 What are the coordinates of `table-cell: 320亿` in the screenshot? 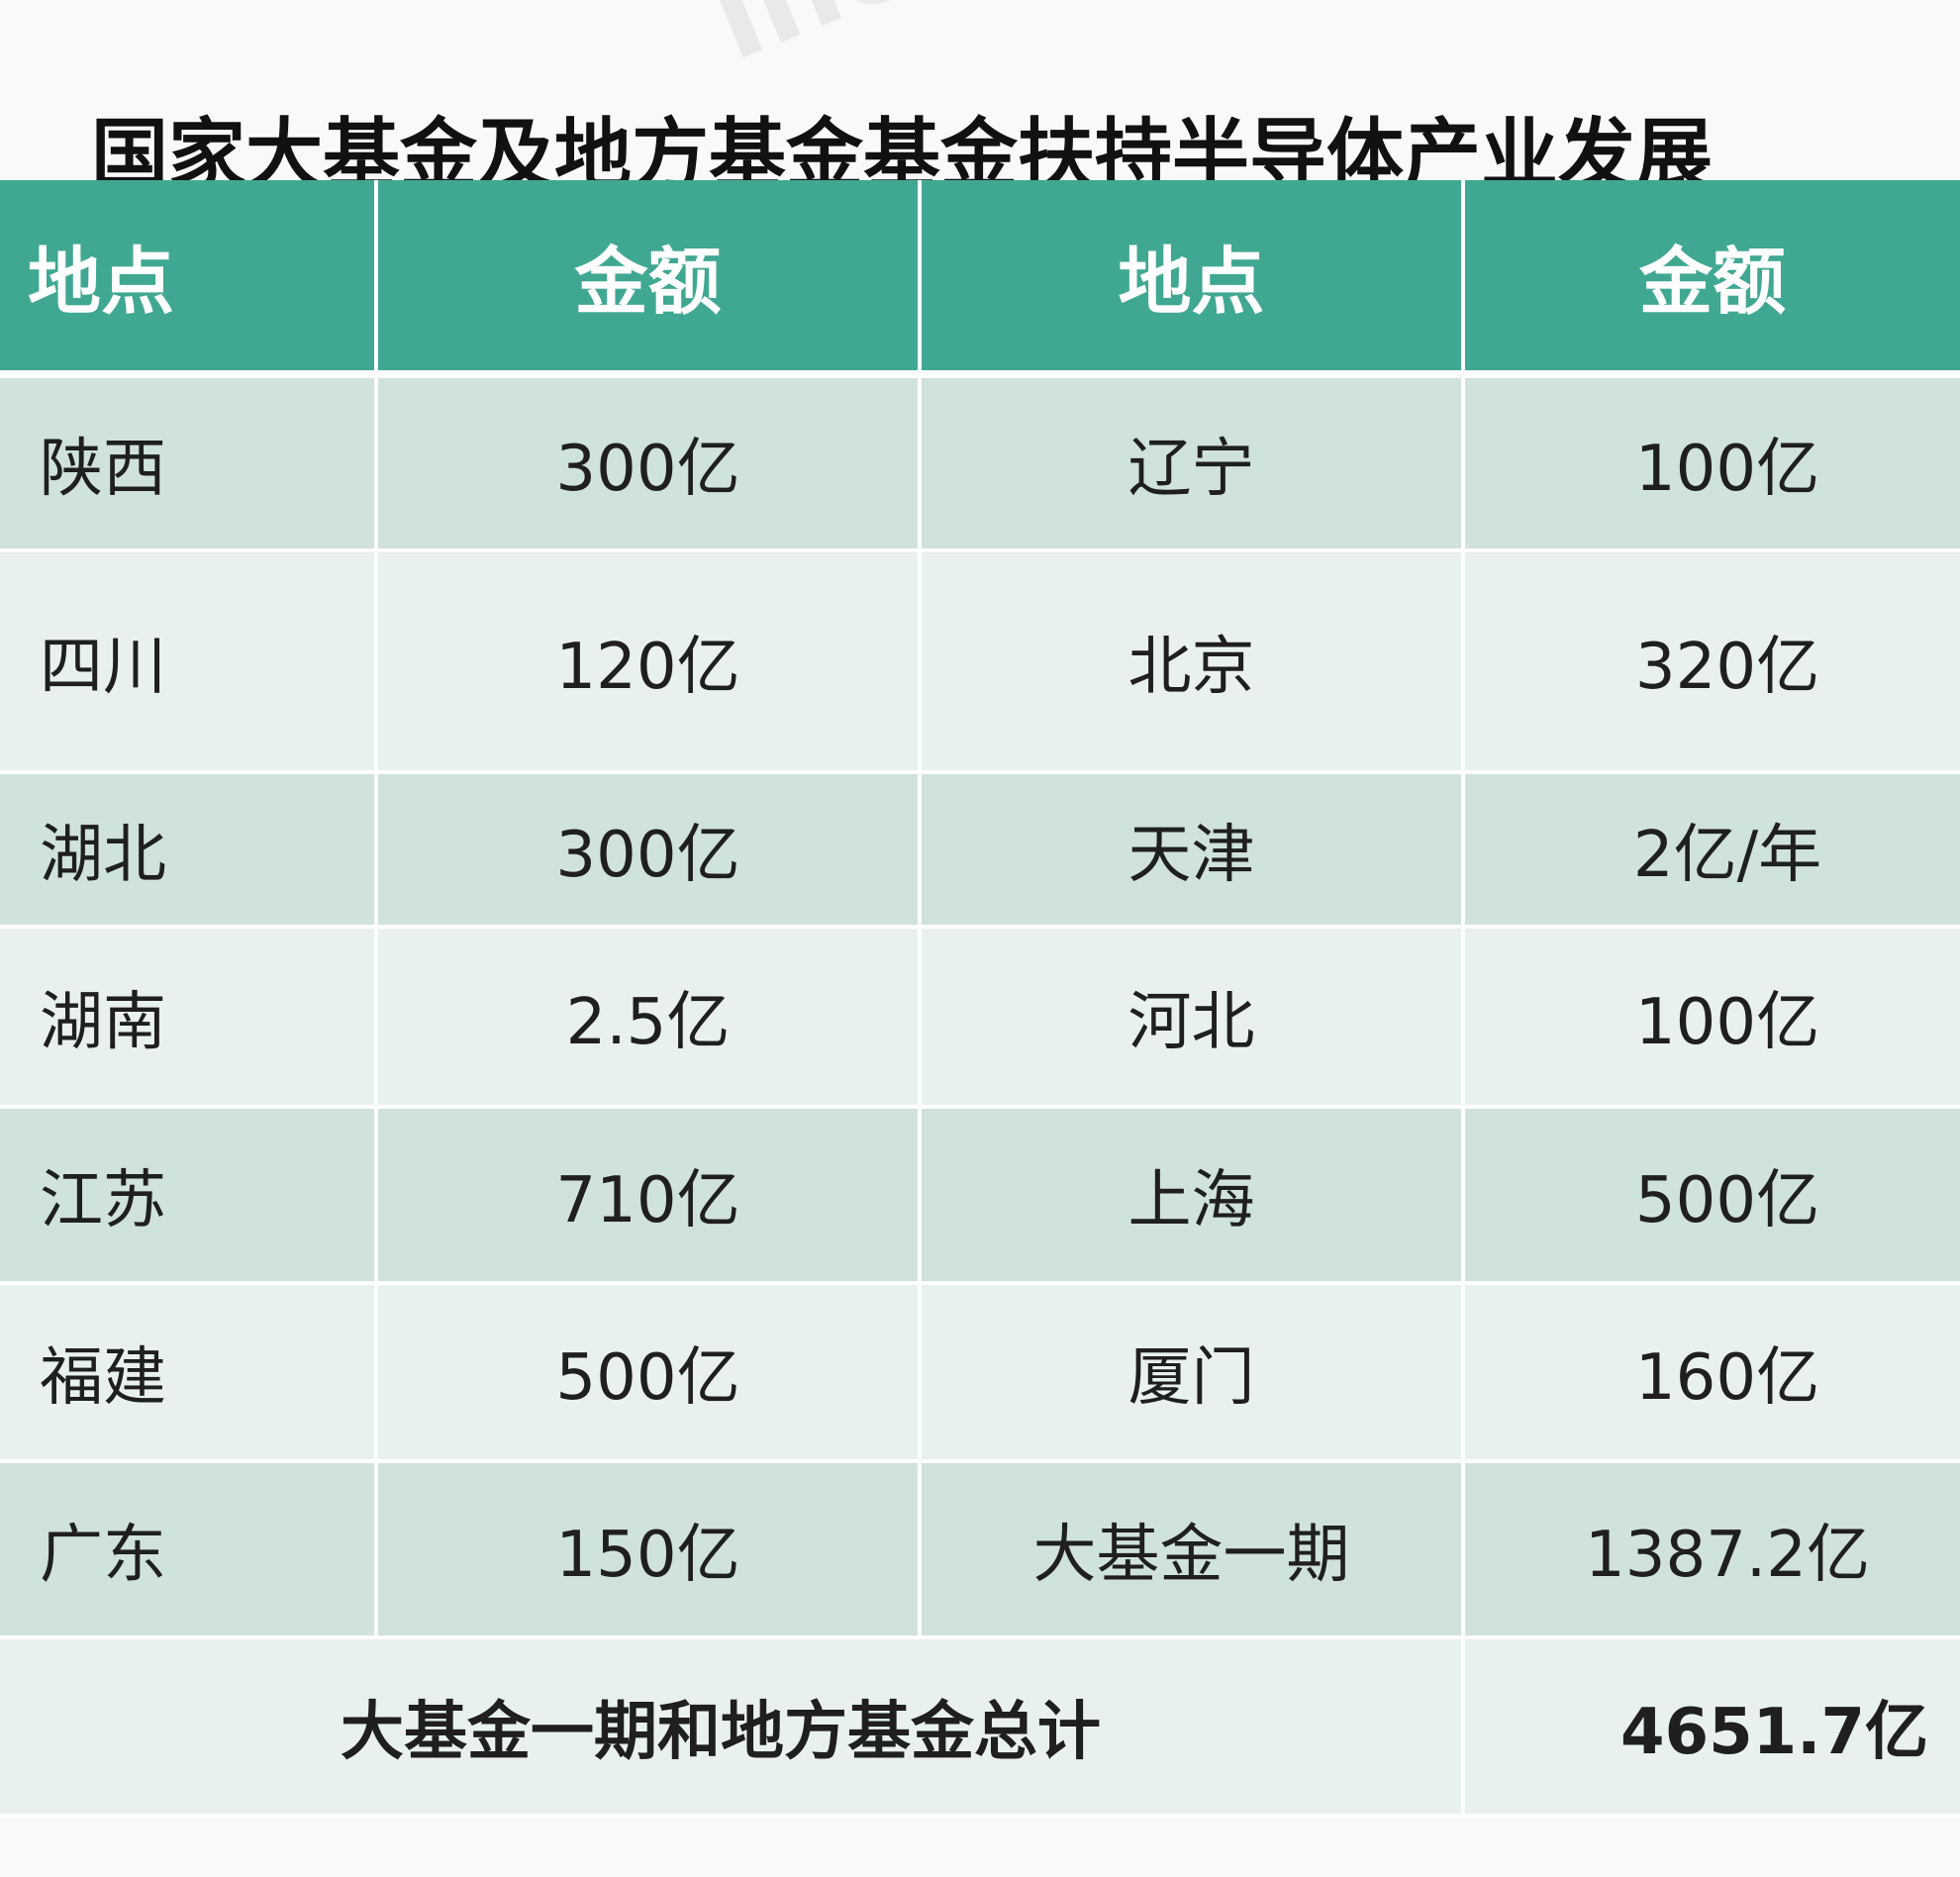 It's located at (1710, 662).